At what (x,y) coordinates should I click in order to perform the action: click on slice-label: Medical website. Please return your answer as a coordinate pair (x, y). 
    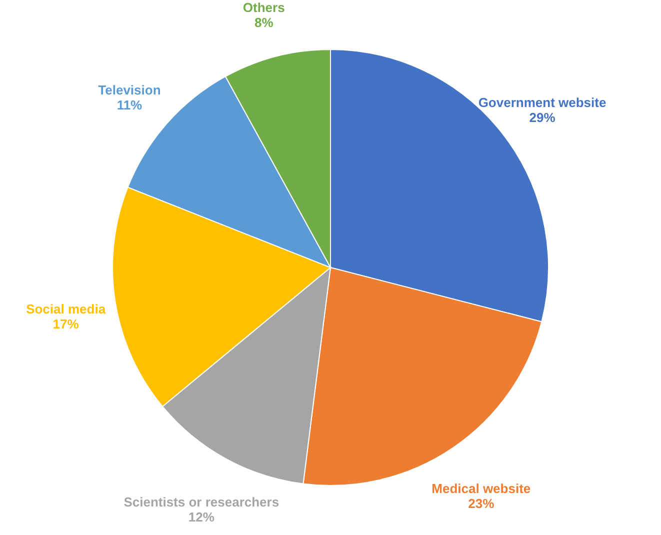
    Looking at the image, I should click on (481, 488).